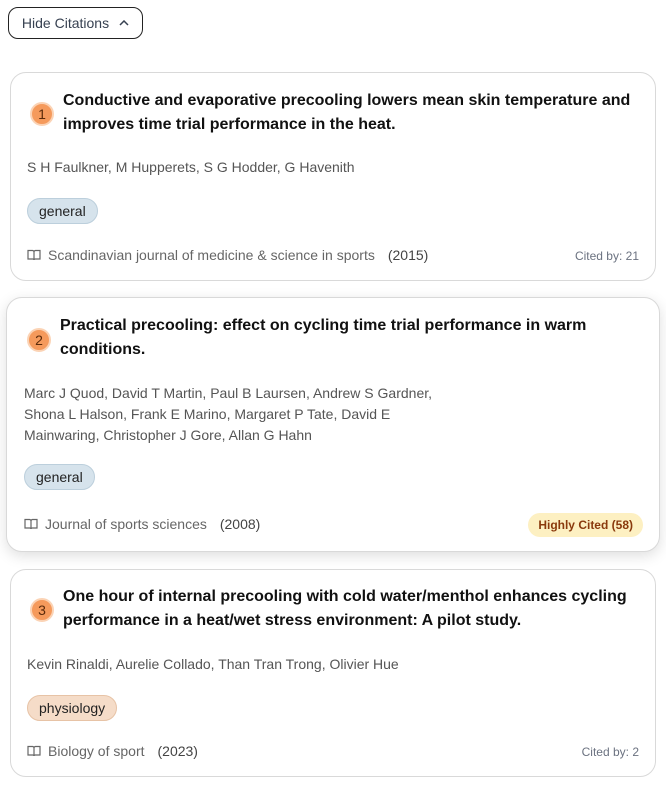 The width and height of the screenshot is (666, 787). Describe the element at coordinates (96, 751) in the screenshot. I see `journal-name: Biology of sport` at that location.